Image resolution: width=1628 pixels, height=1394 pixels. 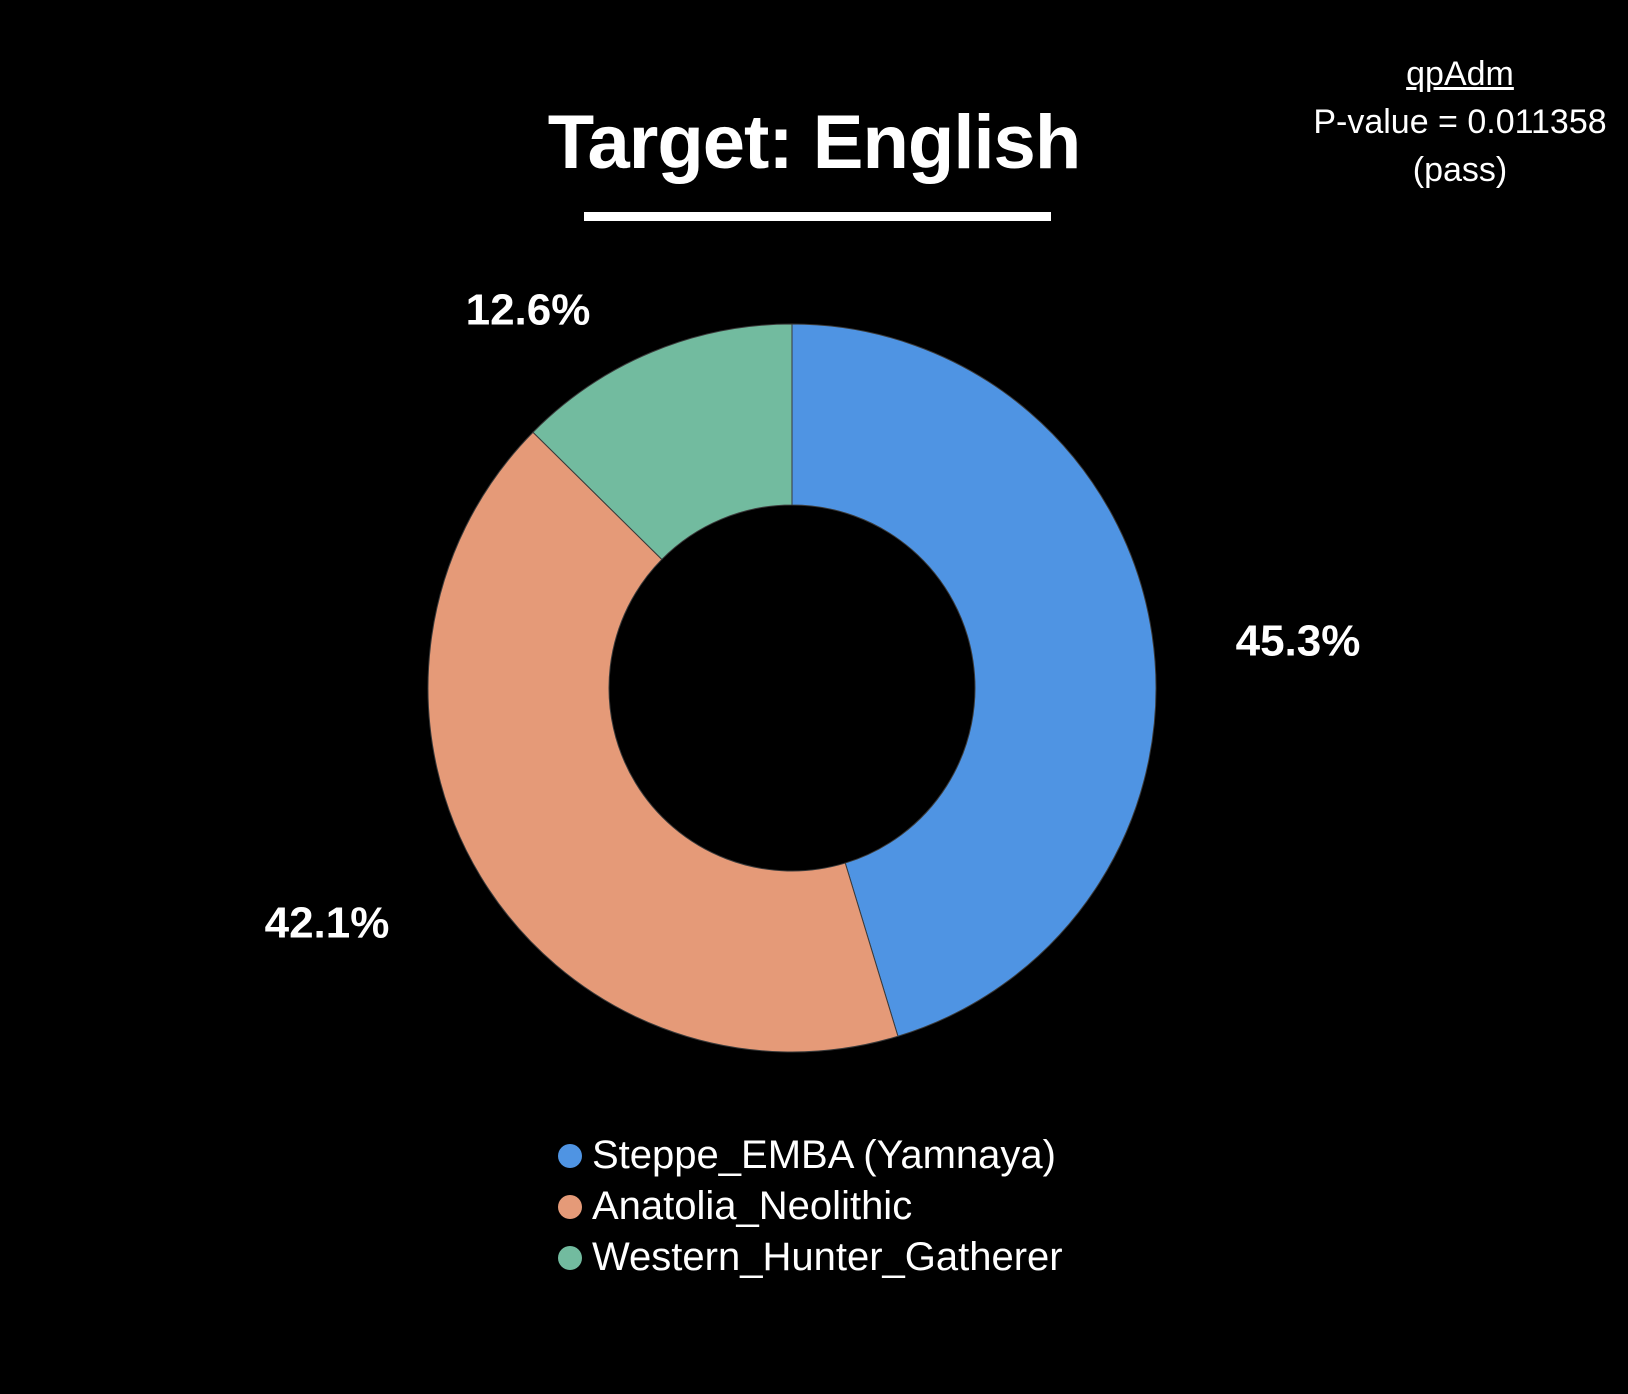 I want to click on method-annotation: qpAdm P-value = 0.011358 (pass), so click(x=1456, y=122).